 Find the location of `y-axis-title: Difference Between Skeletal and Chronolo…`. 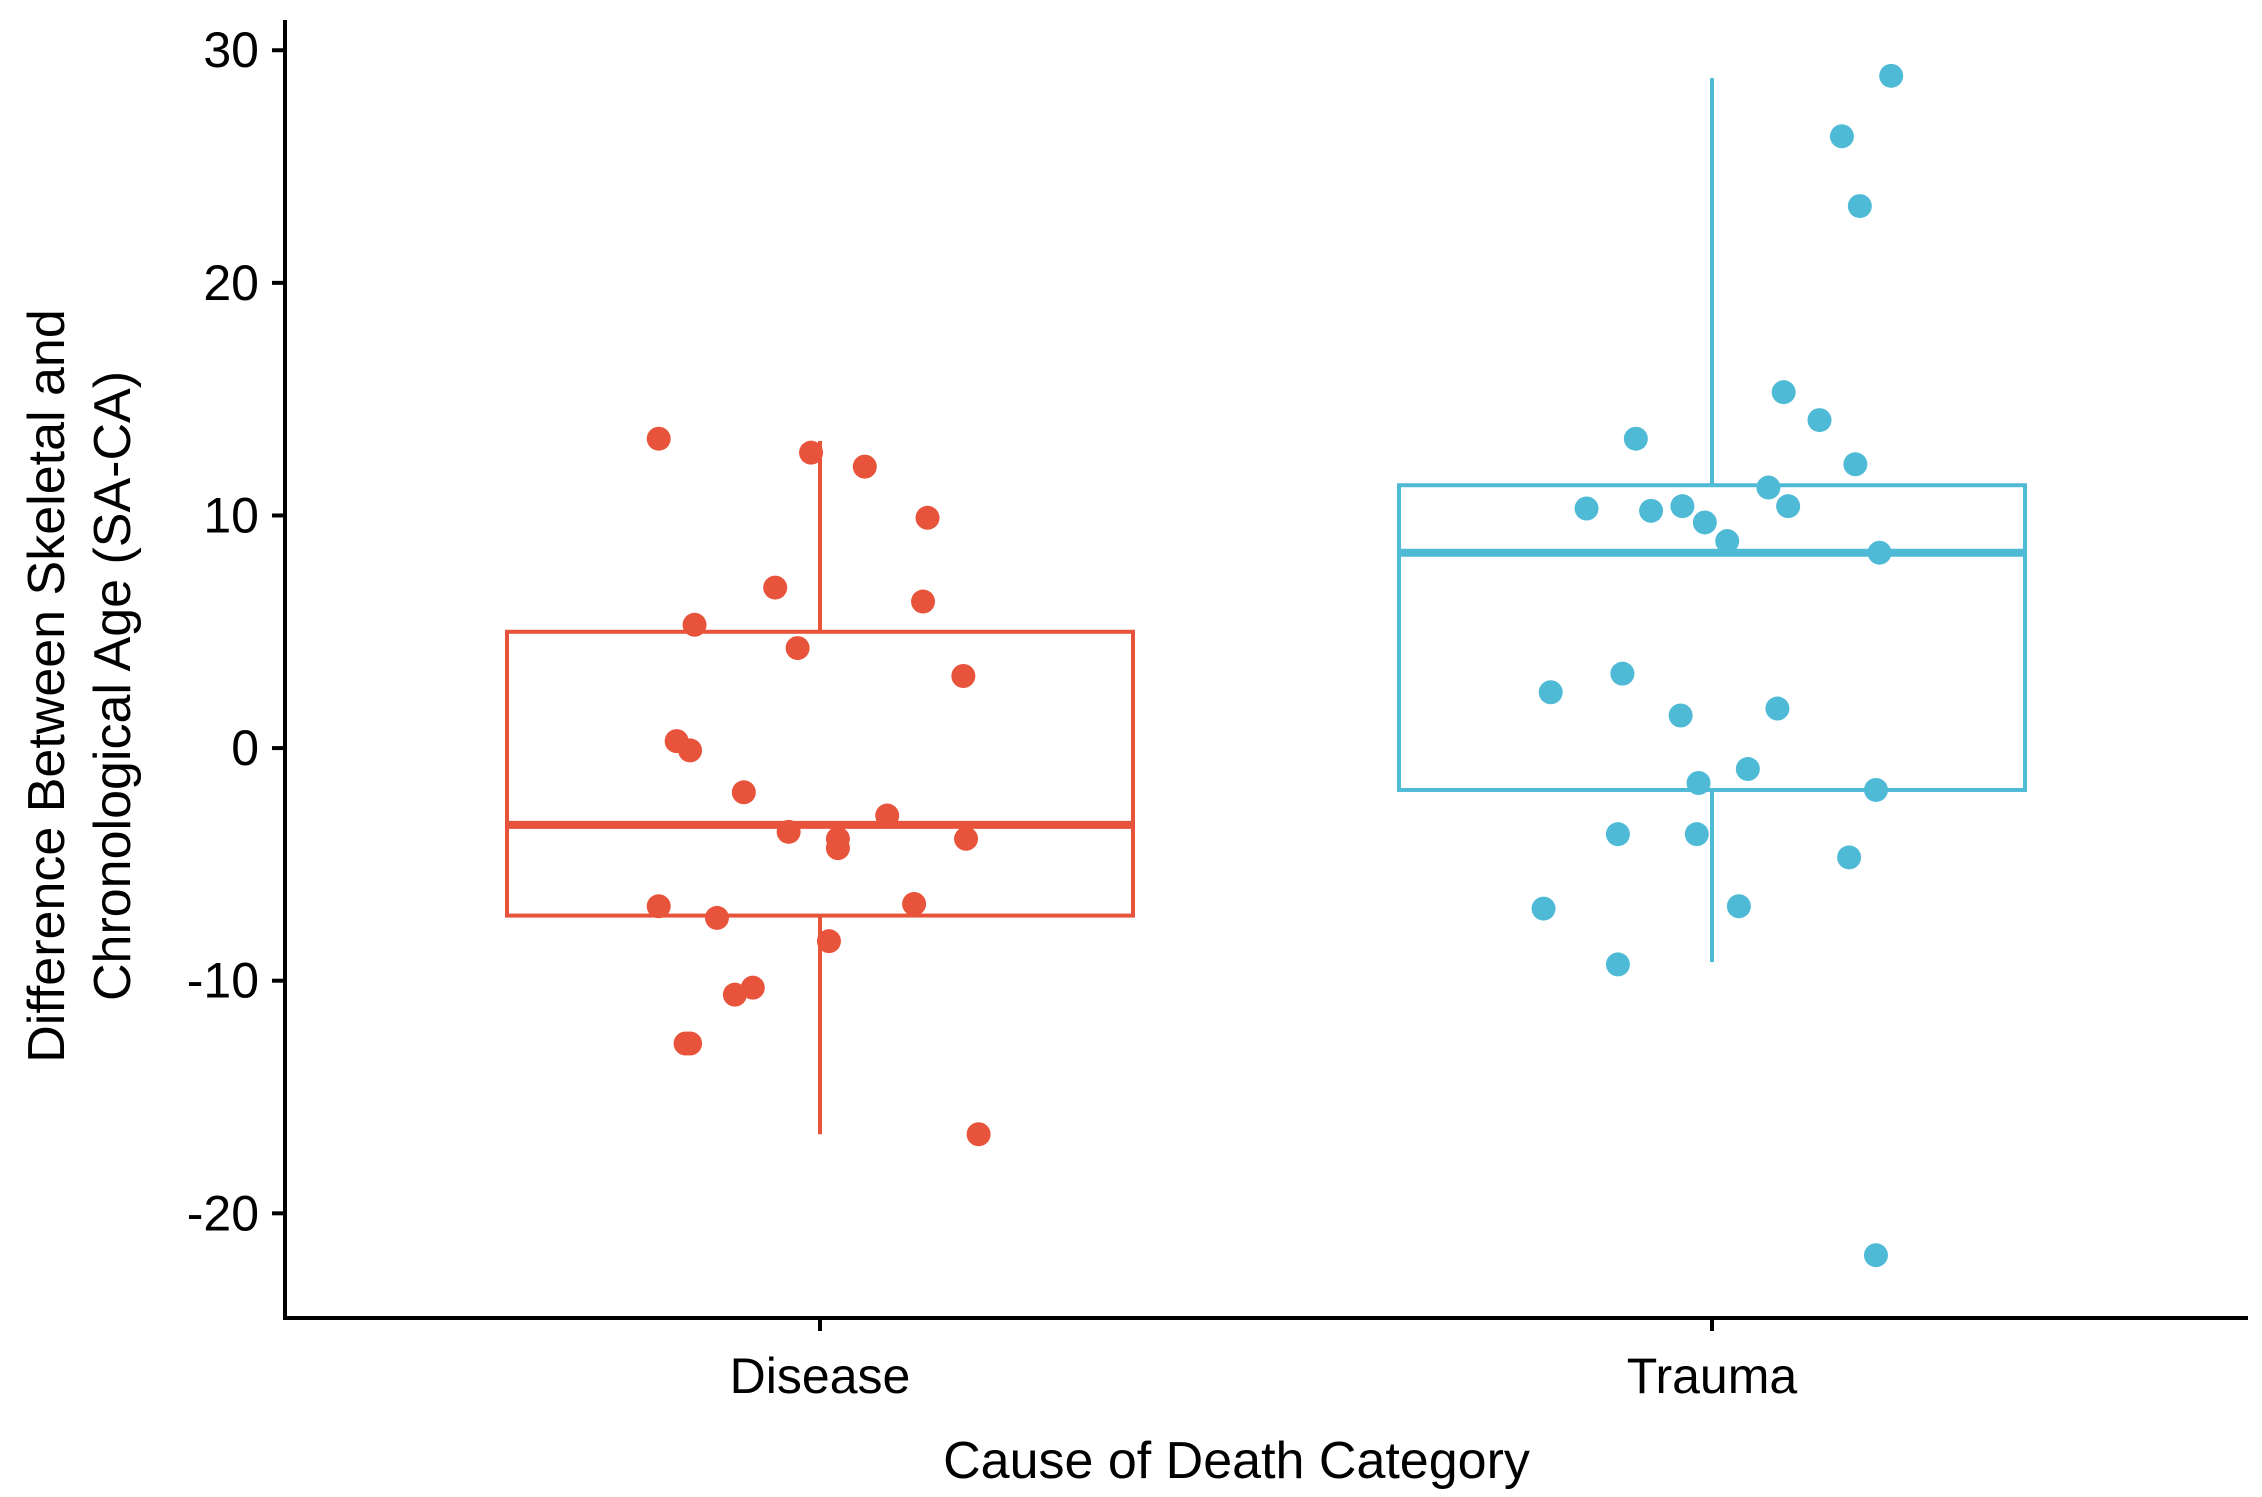

y-axis-title: Difference Between Skeletal and Chronolo… is located at coordinates (80, 686).